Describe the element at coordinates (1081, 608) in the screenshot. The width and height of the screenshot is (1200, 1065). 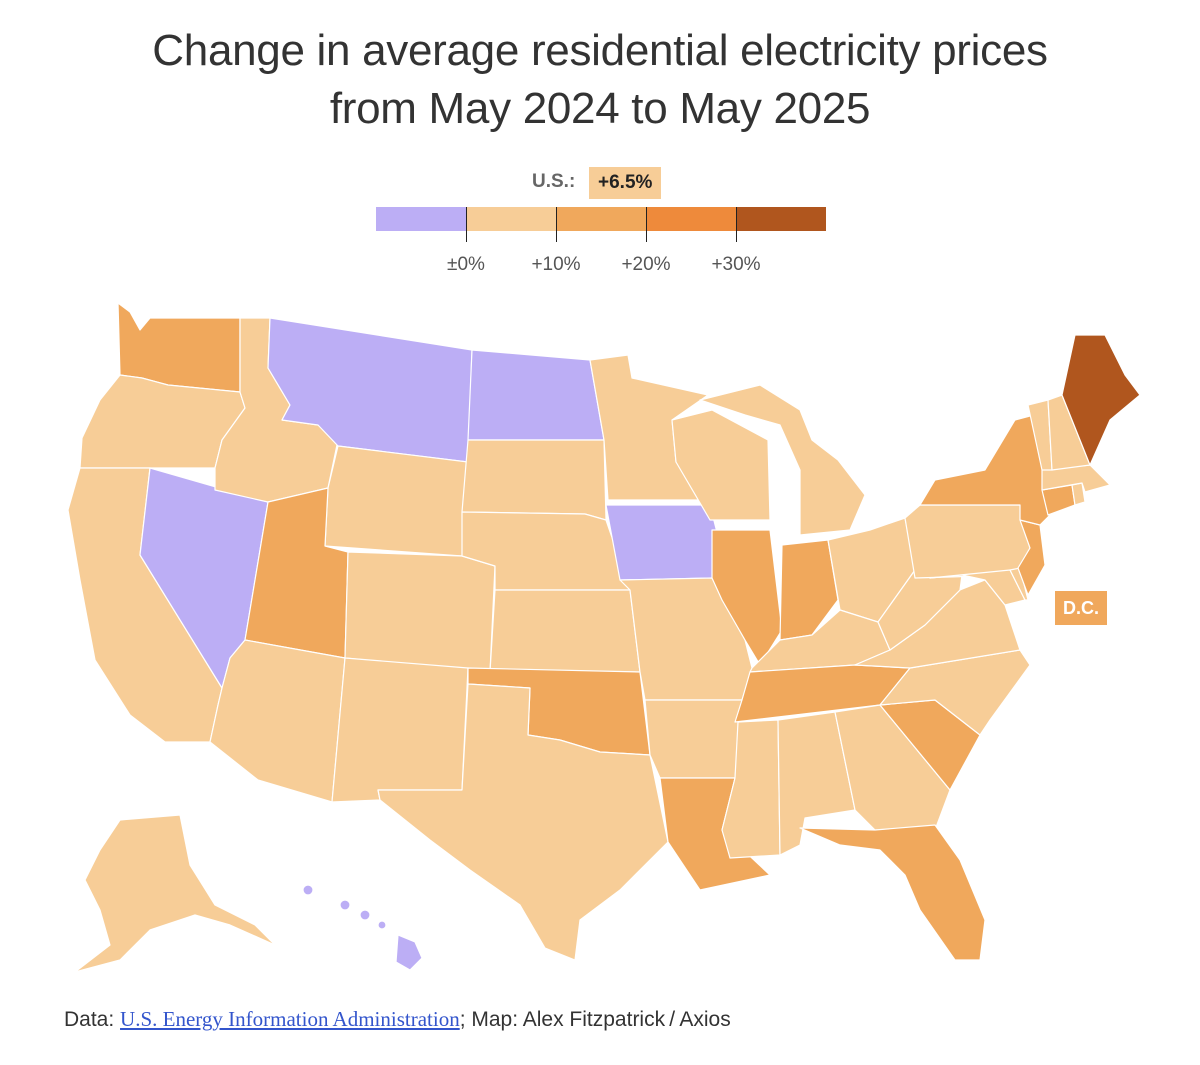
I see `dc-label: D.C.` at that location.